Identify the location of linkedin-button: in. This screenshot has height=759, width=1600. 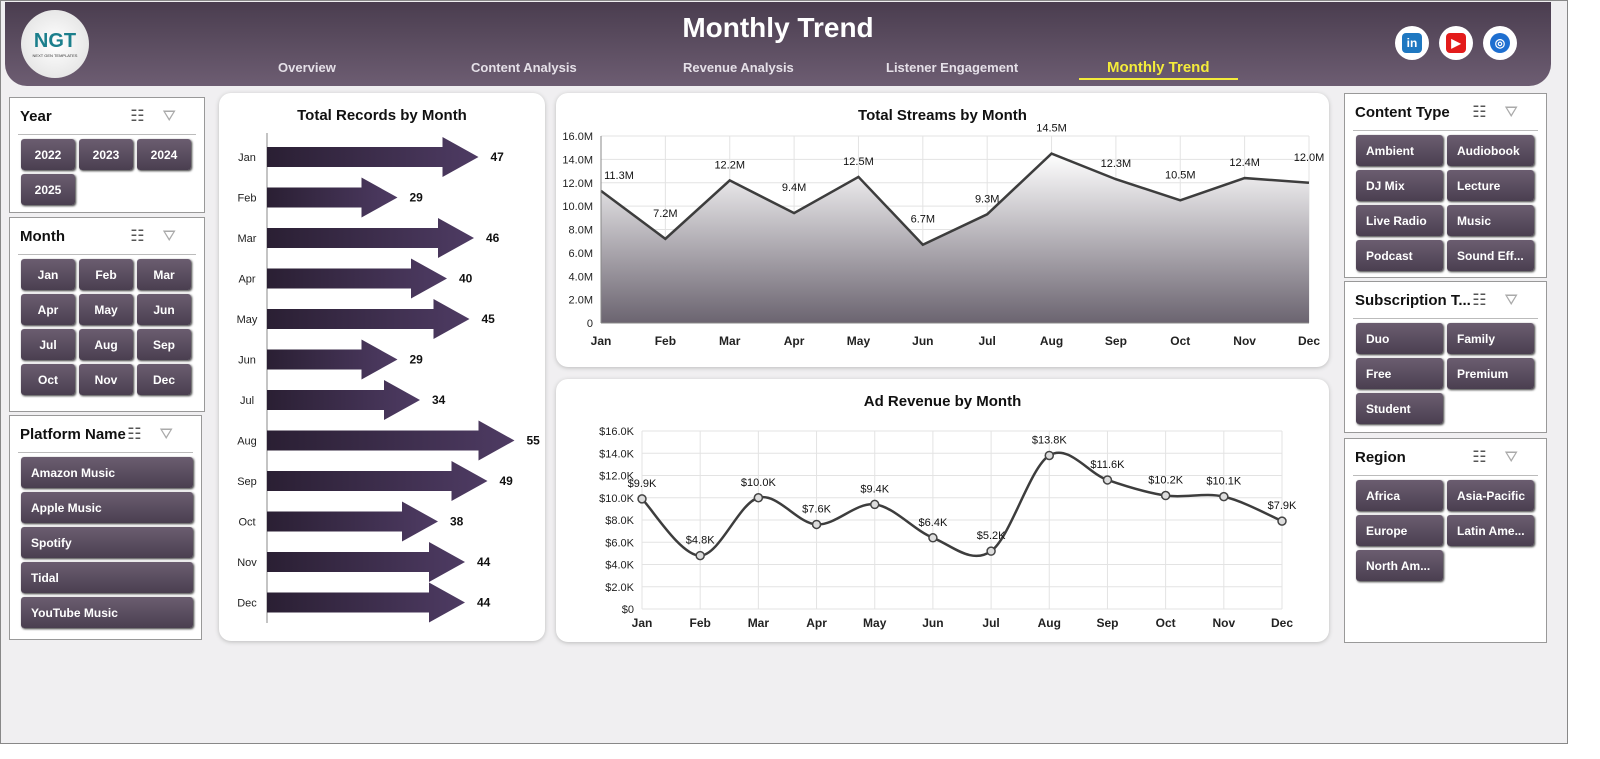
(1412, 43).